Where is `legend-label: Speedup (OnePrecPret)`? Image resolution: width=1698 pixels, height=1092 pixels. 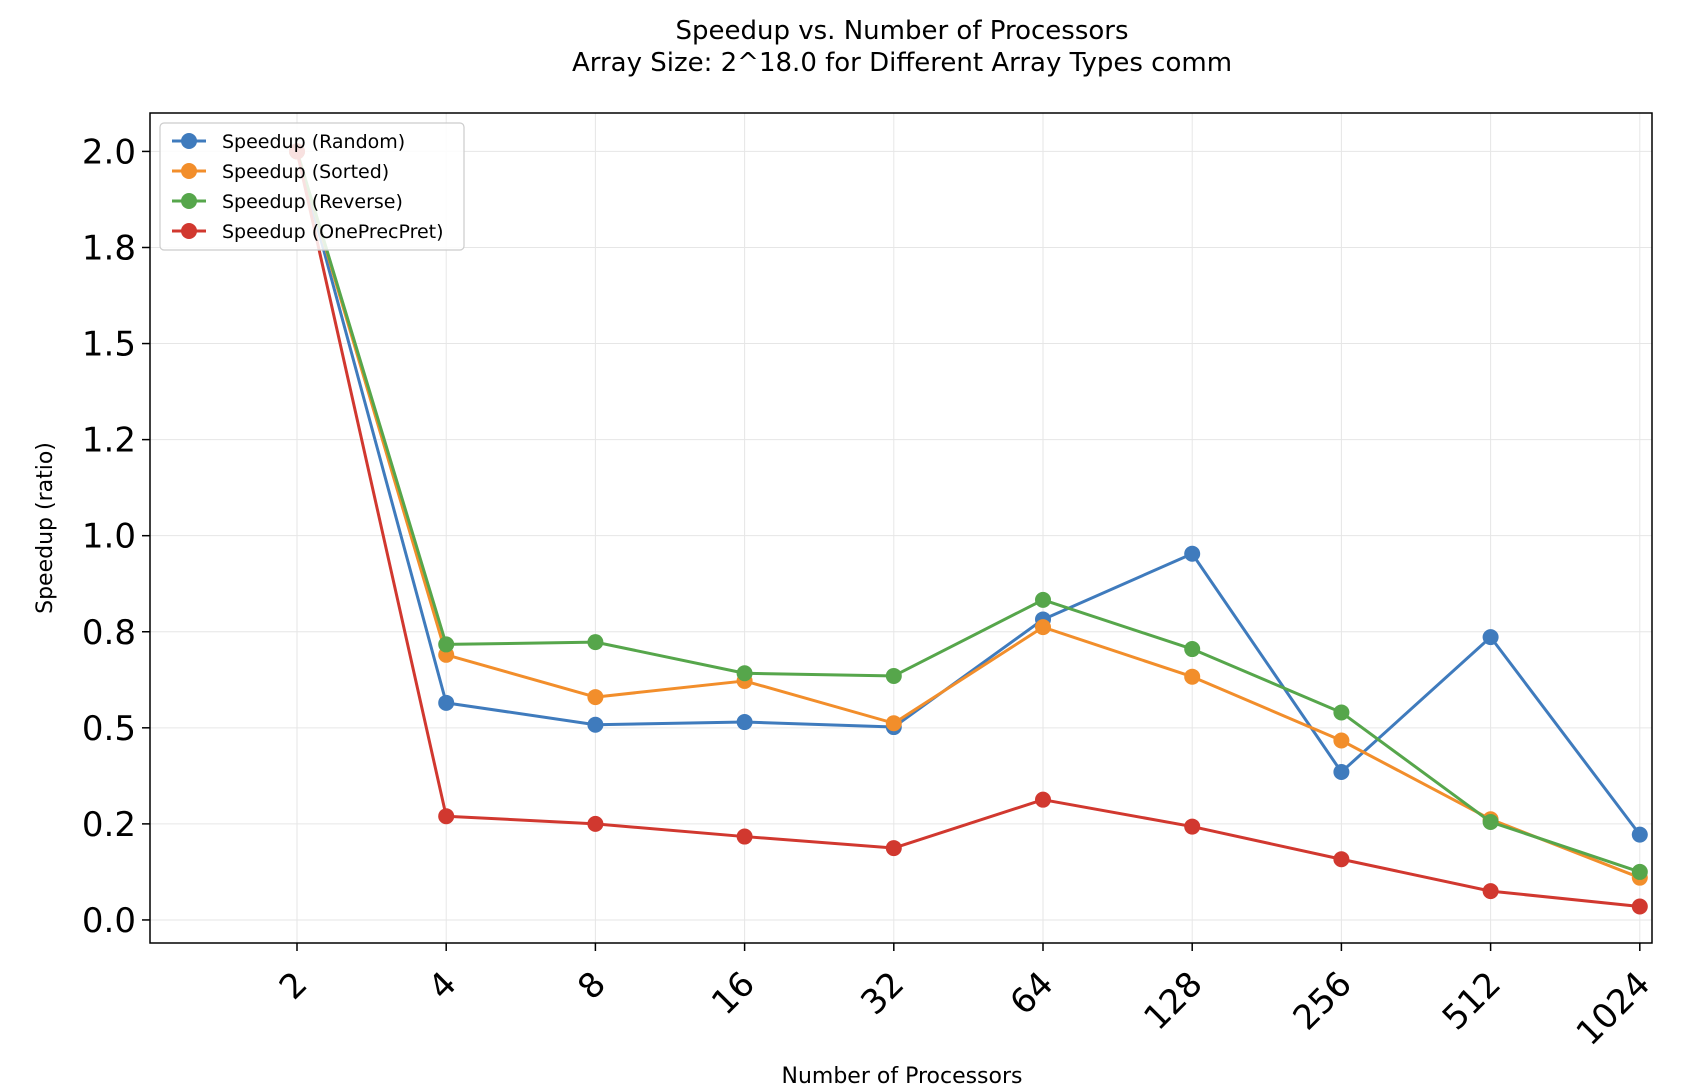
legend-label: Speedup (OnePrecPret) is located at coordinates (333, 232).